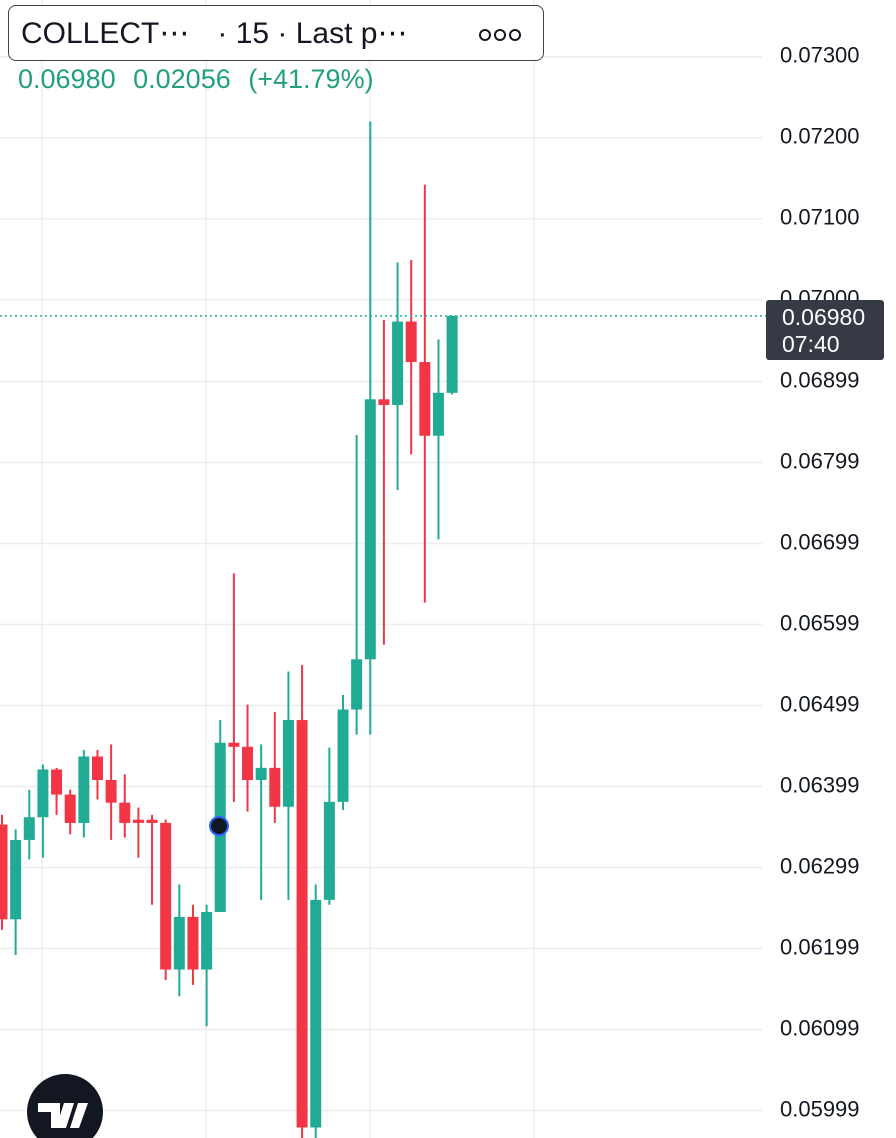 The image size is (896, 1138). Describe the element at coordinates (820, 1108) in the screenshot. I see `y-tick-label: 0.05999` at that location.